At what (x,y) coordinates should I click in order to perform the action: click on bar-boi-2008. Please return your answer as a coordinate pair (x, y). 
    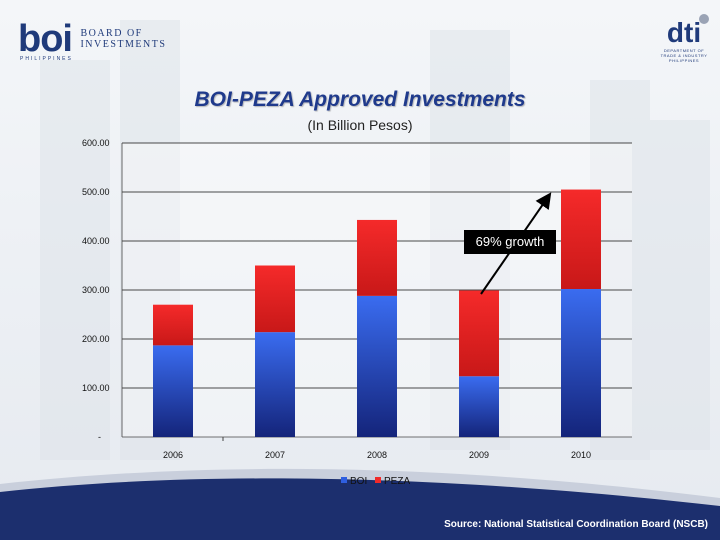
    Looking at the image, I should click on (377, 366).